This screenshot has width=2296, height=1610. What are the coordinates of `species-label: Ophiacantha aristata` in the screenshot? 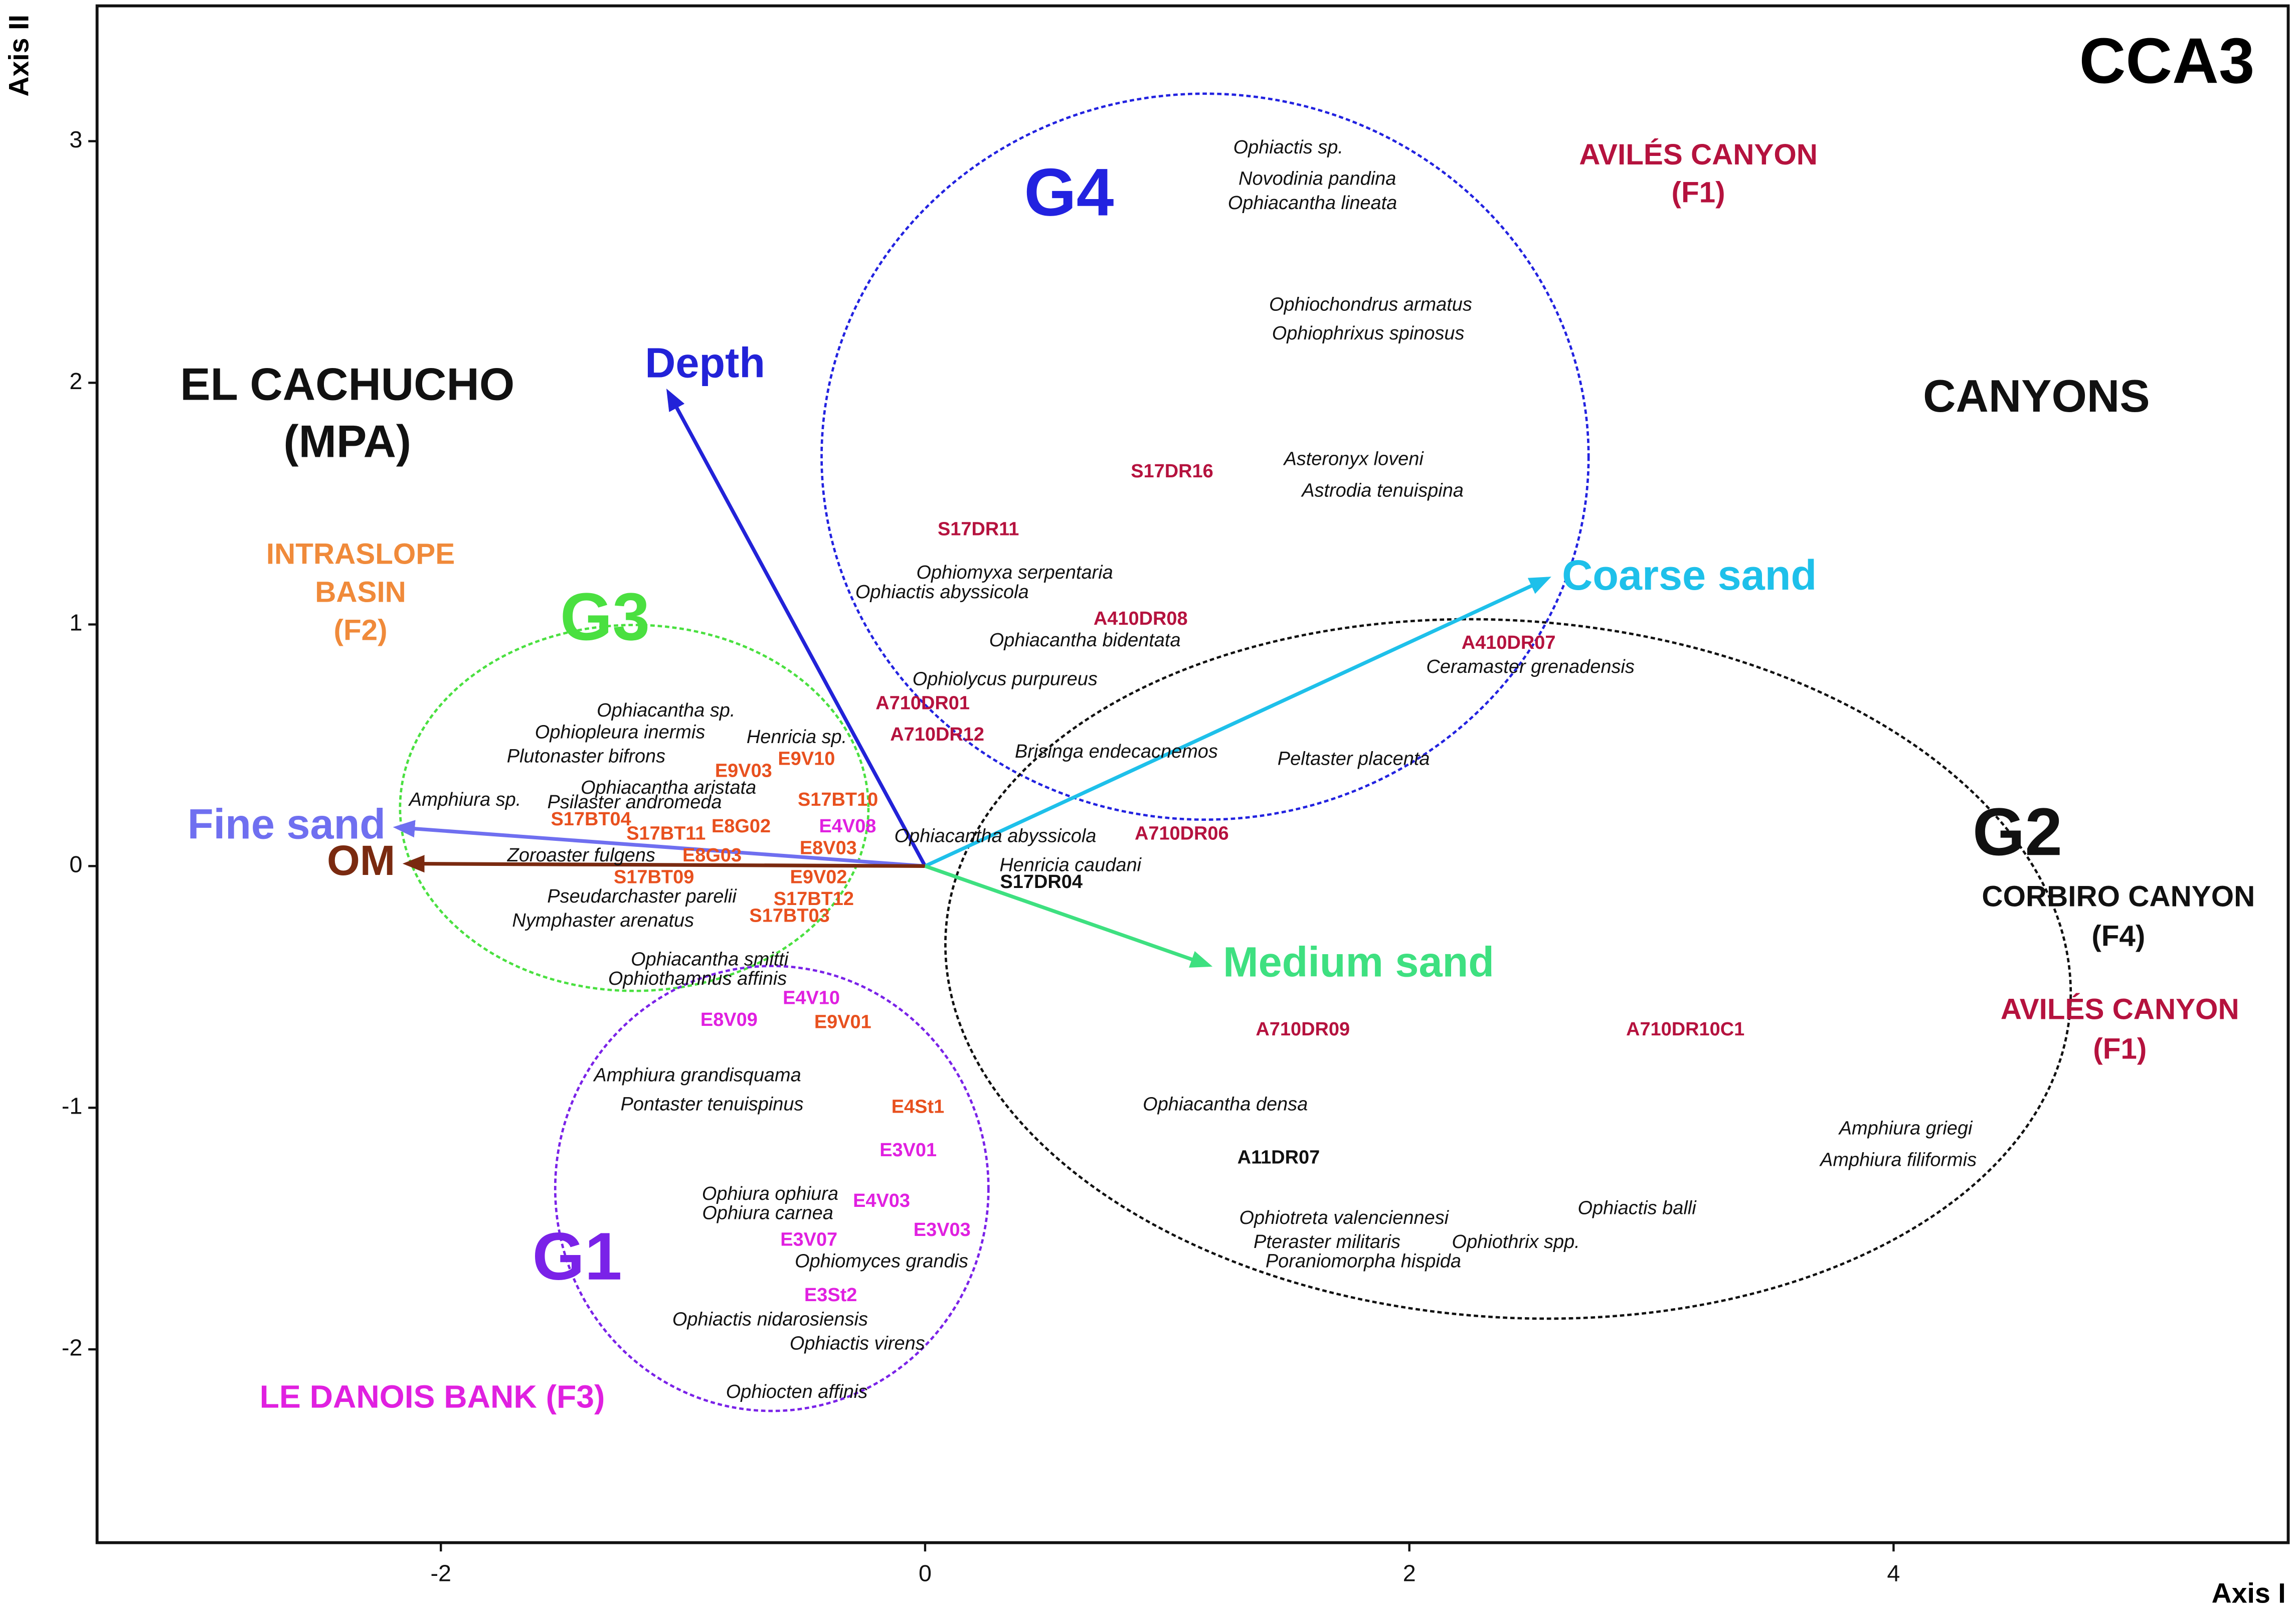 It's located at (668, 787).